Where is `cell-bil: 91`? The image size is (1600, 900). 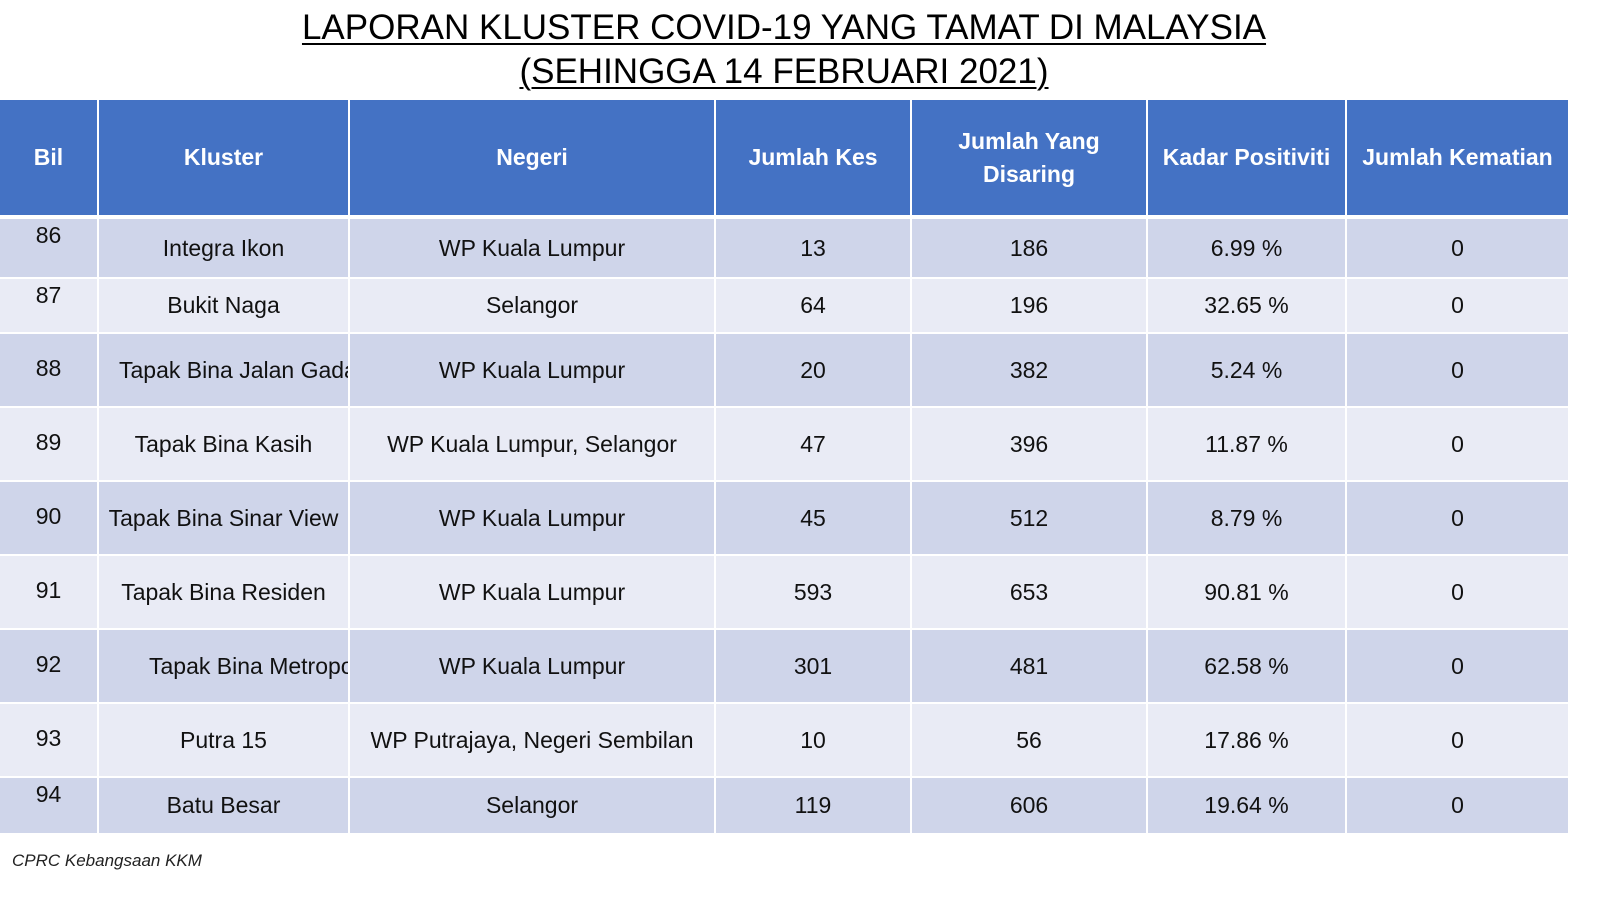 cell-bil: 91 is located at coordinates (49, 593).